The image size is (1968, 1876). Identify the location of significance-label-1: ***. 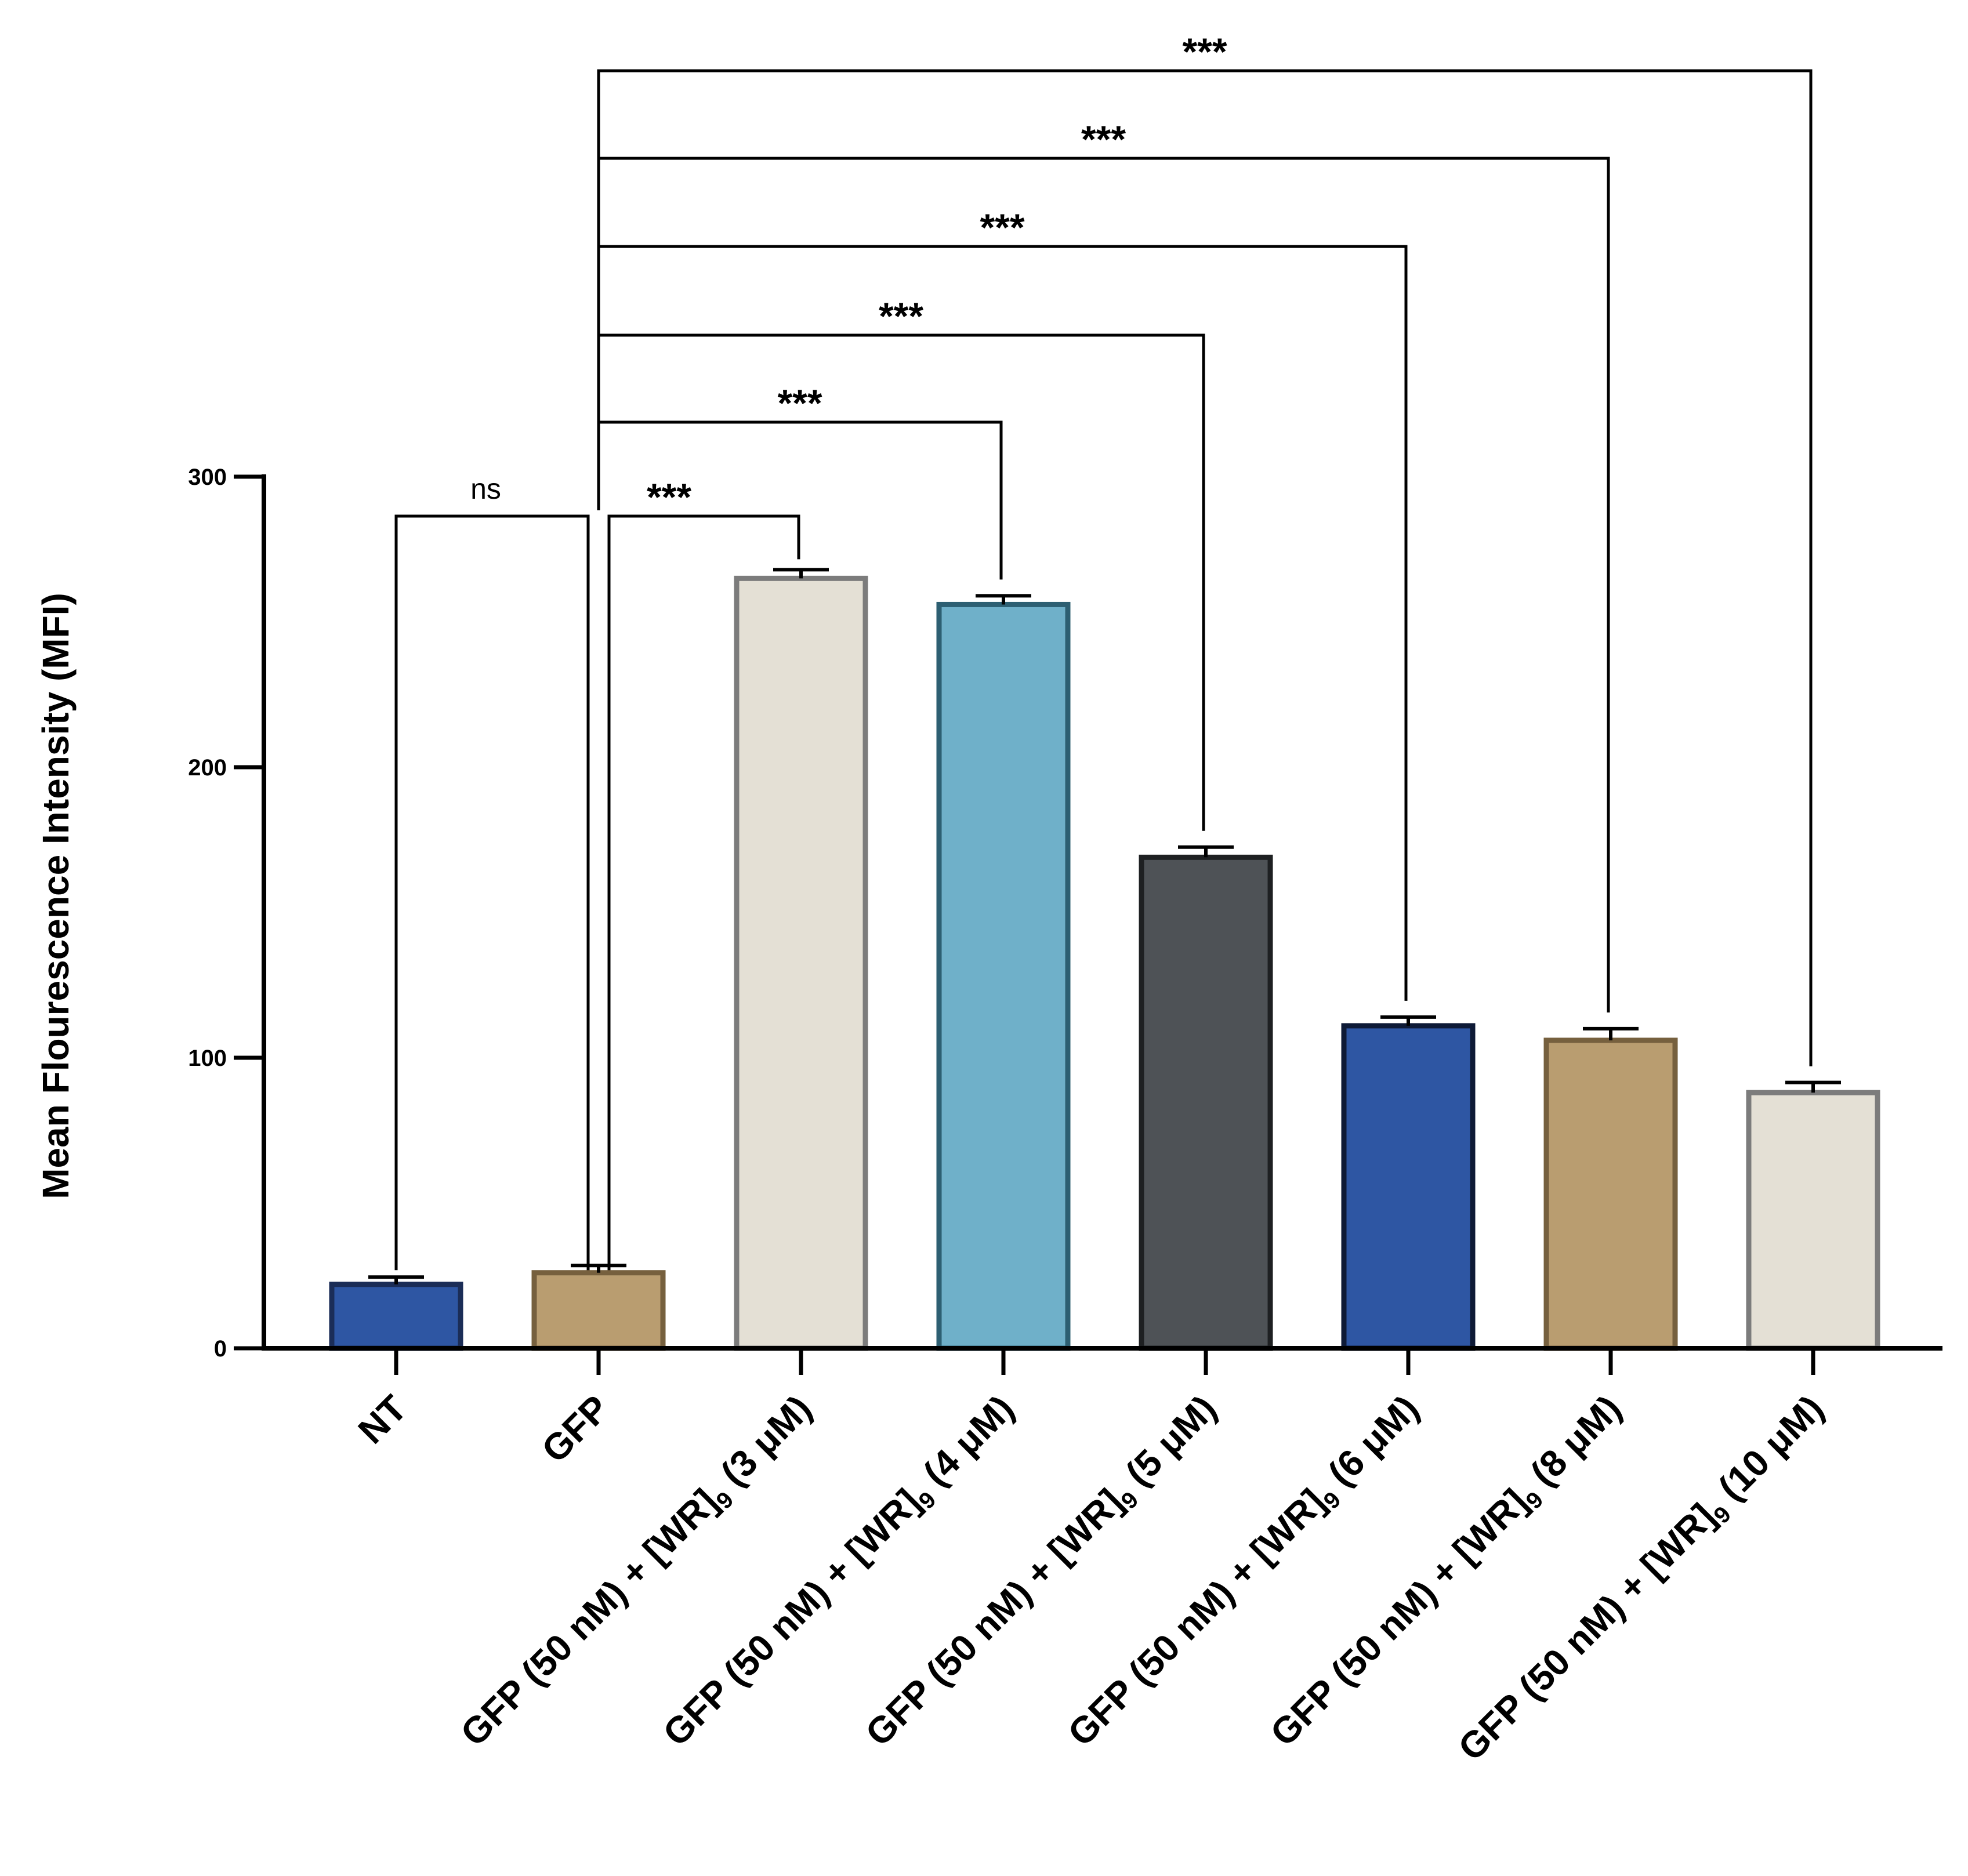
(669, 497).